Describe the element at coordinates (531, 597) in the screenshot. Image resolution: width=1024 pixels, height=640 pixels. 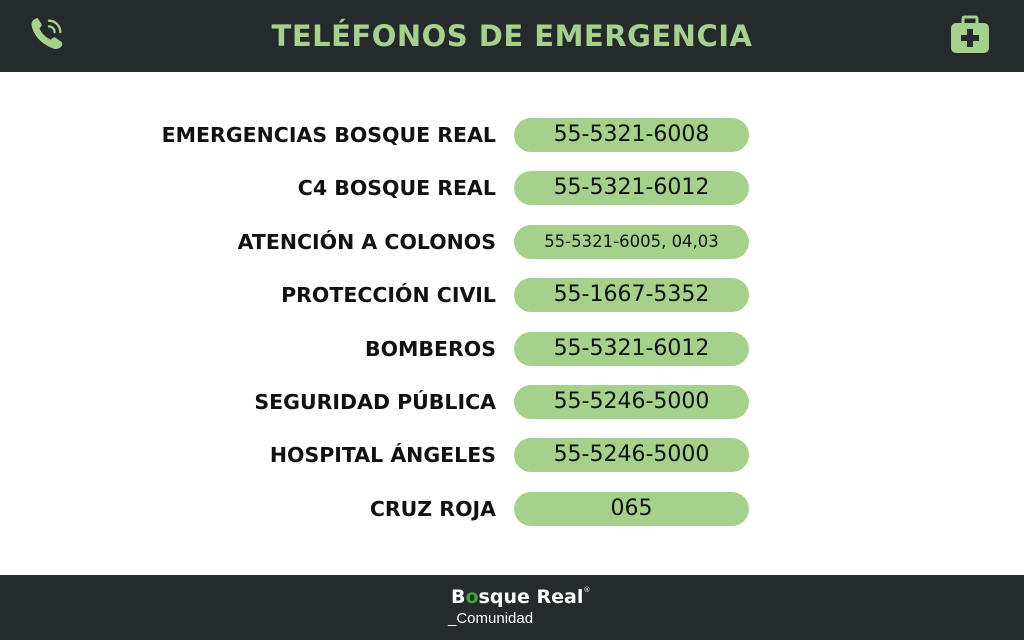
I see `brand-name: sque Real` at that location.